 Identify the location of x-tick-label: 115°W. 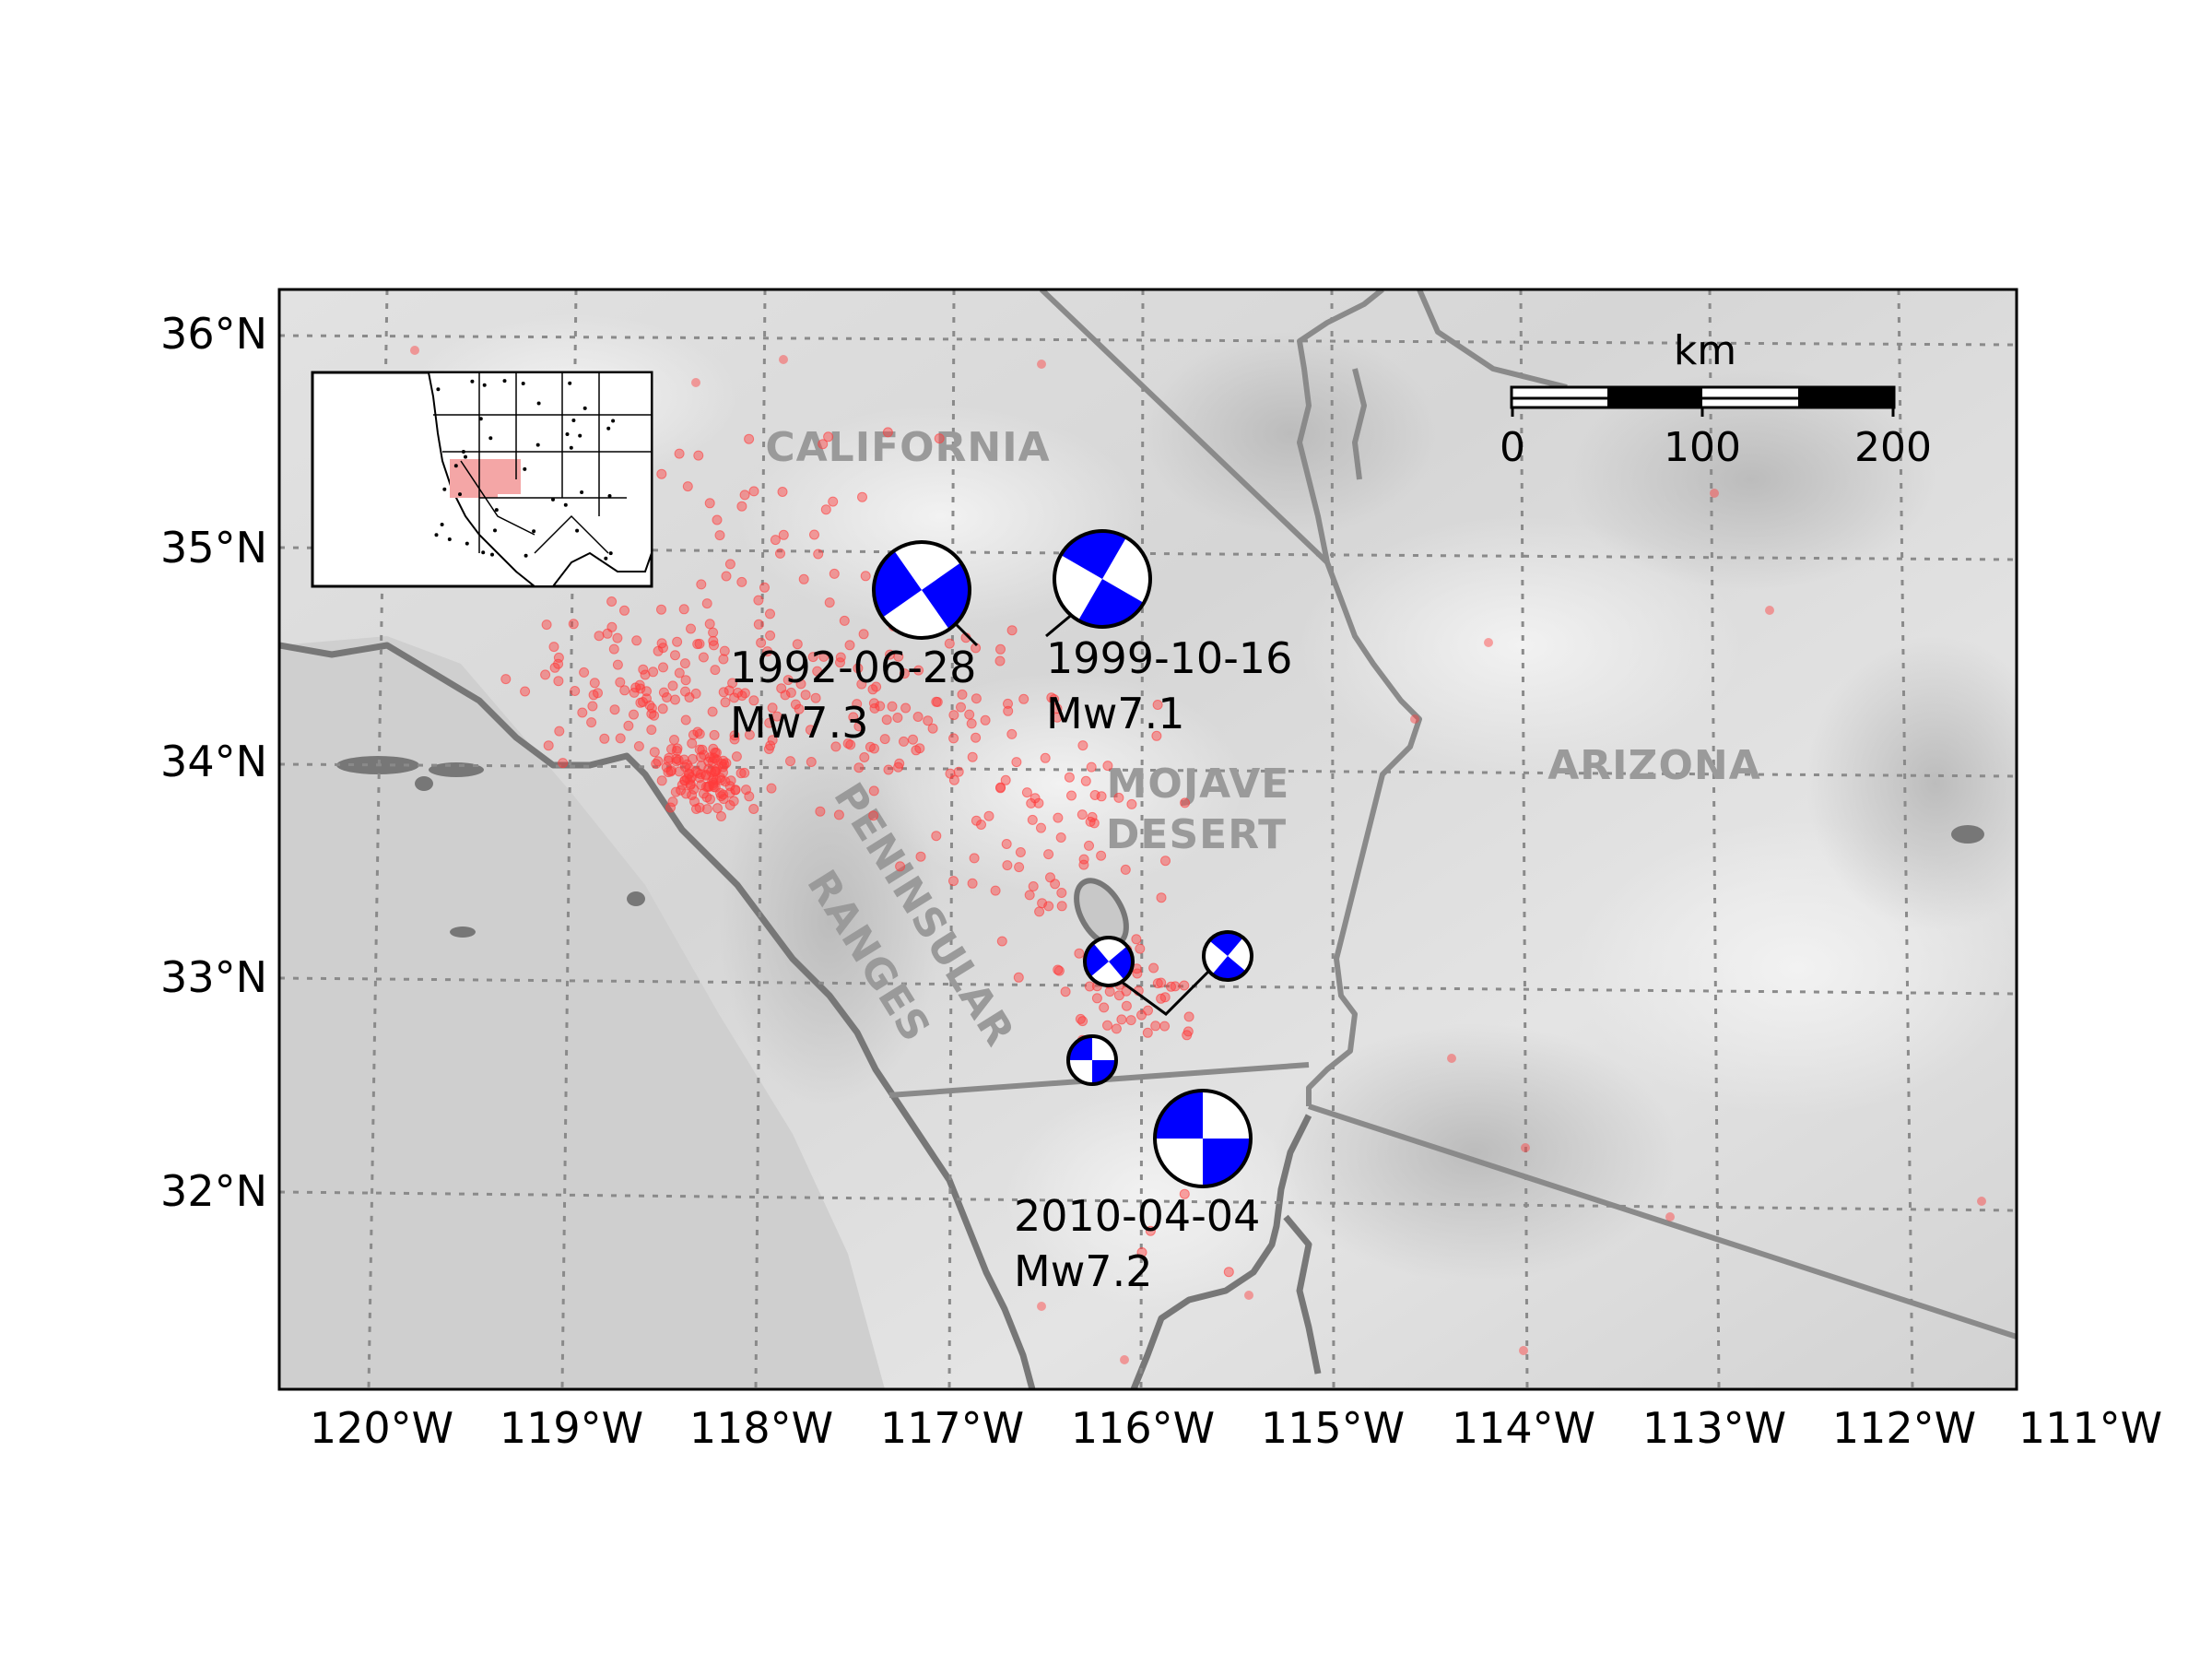
(1333, 1428).